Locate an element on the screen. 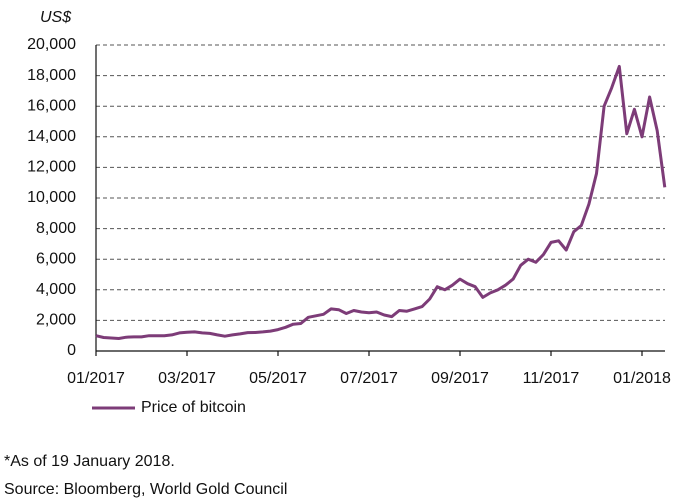  x-tick-label: 07/2017 is located at coordinates (369, 378).